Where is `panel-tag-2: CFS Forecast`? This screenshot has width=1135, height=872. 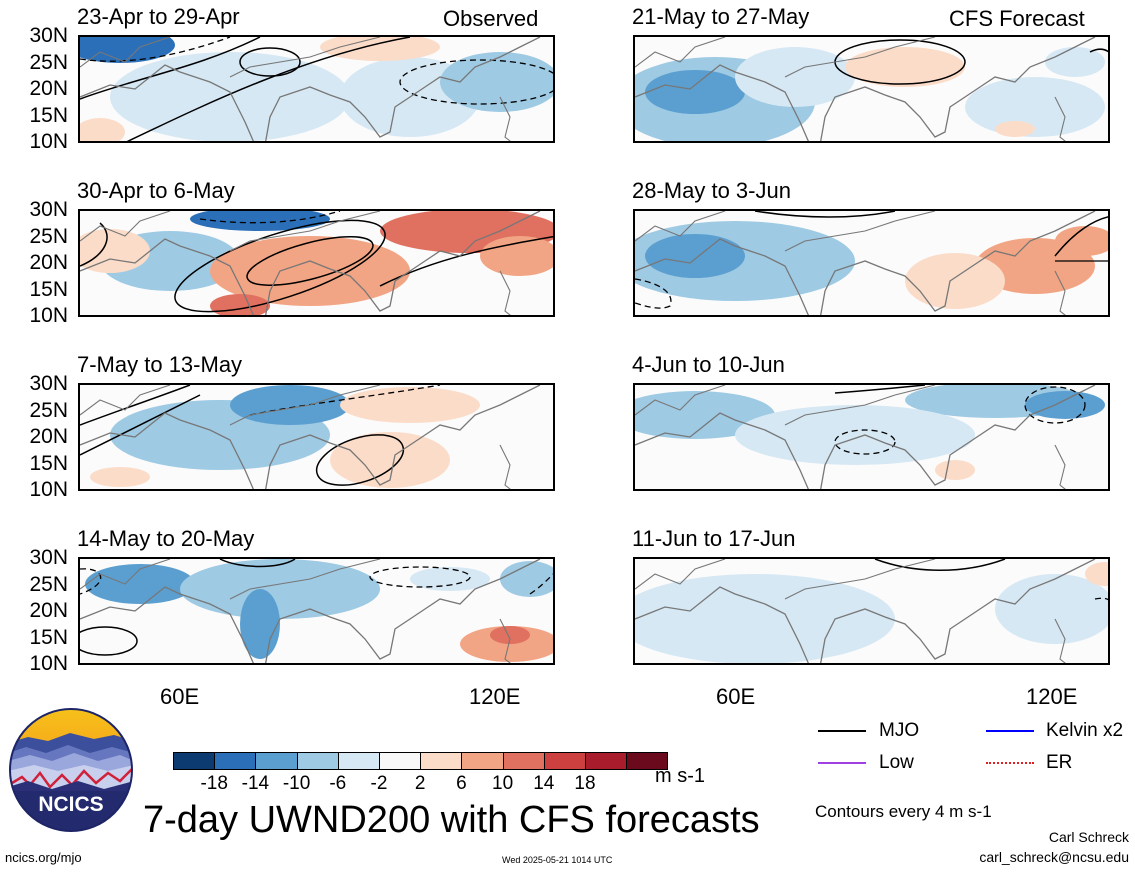
panel-tag-2: CFS Forecast is located at coordinates (1017, 18).